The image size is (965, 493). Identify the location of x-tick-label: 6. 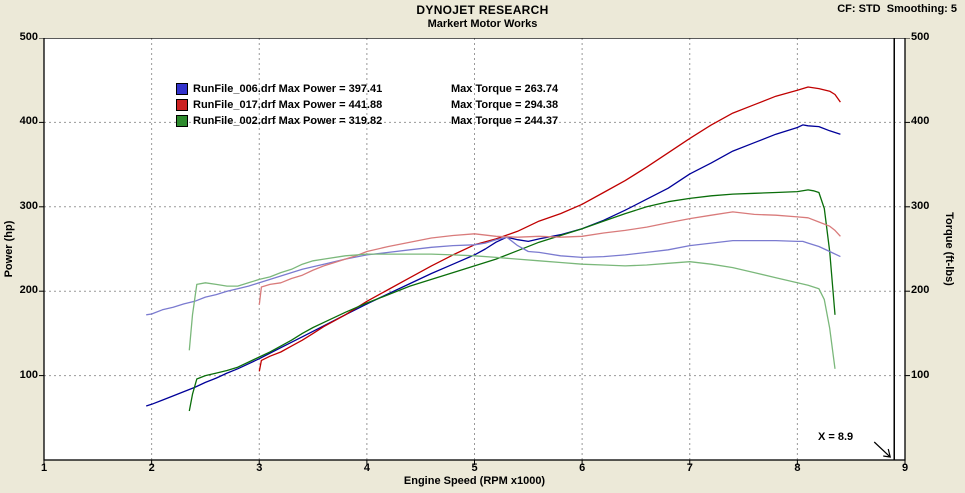
(582, 468).